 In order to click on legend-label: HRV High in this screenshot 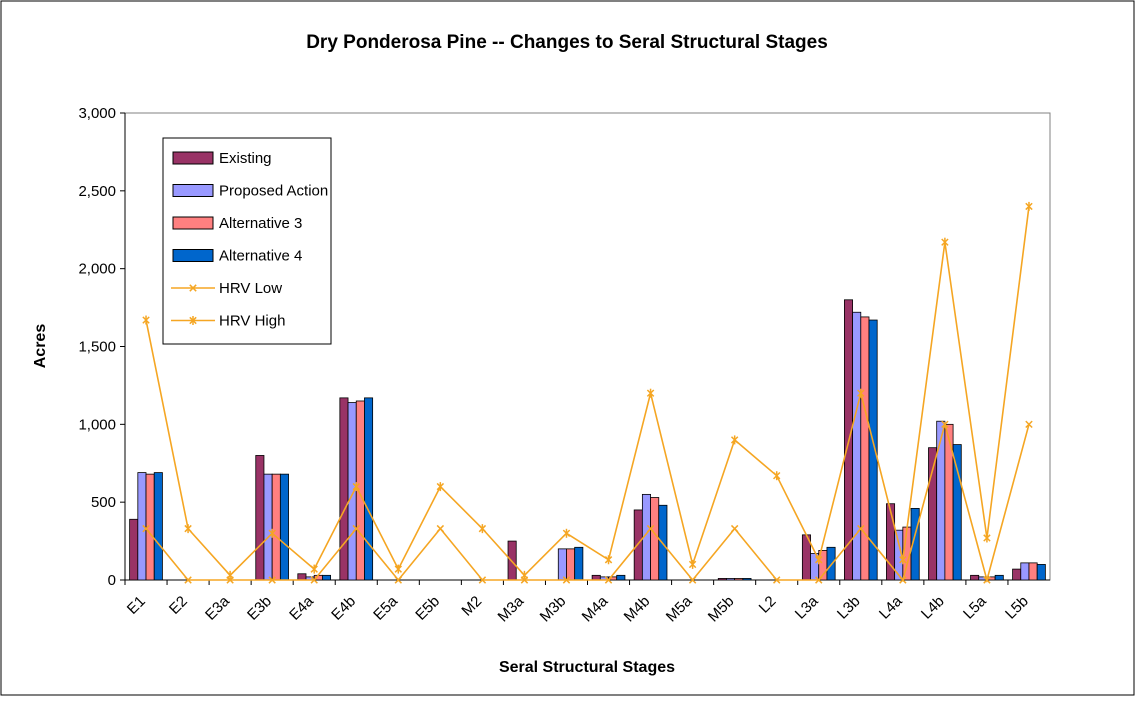, I will do `click(252, 321)`.